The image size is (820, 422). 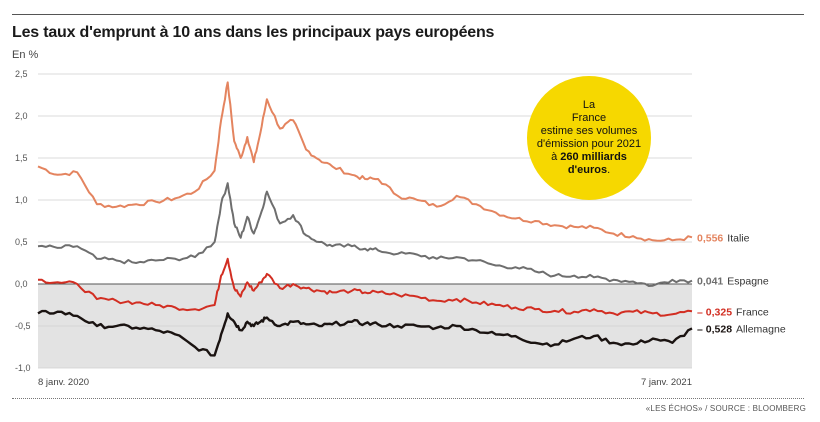 What do you see at coordinates (589, 144) in the screenshot?
I see `callout-line-4: d'émission pour 2021` at bounding box center [589, 144].